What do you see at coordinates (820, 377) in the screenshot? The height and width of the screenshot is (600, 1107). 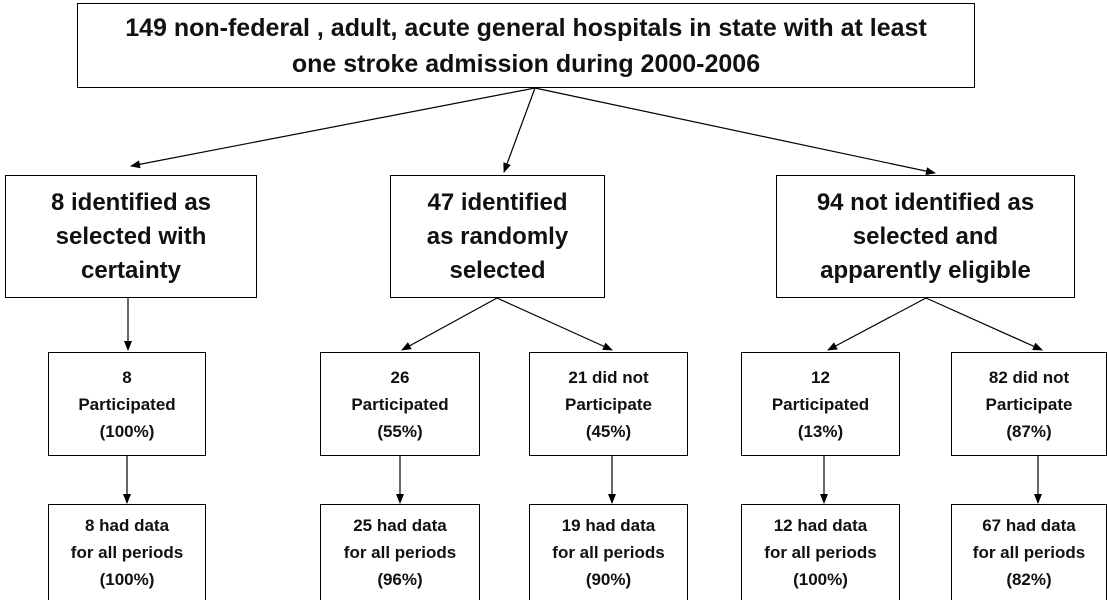 I see `node-label: 12` at bounding box center [820, 377].